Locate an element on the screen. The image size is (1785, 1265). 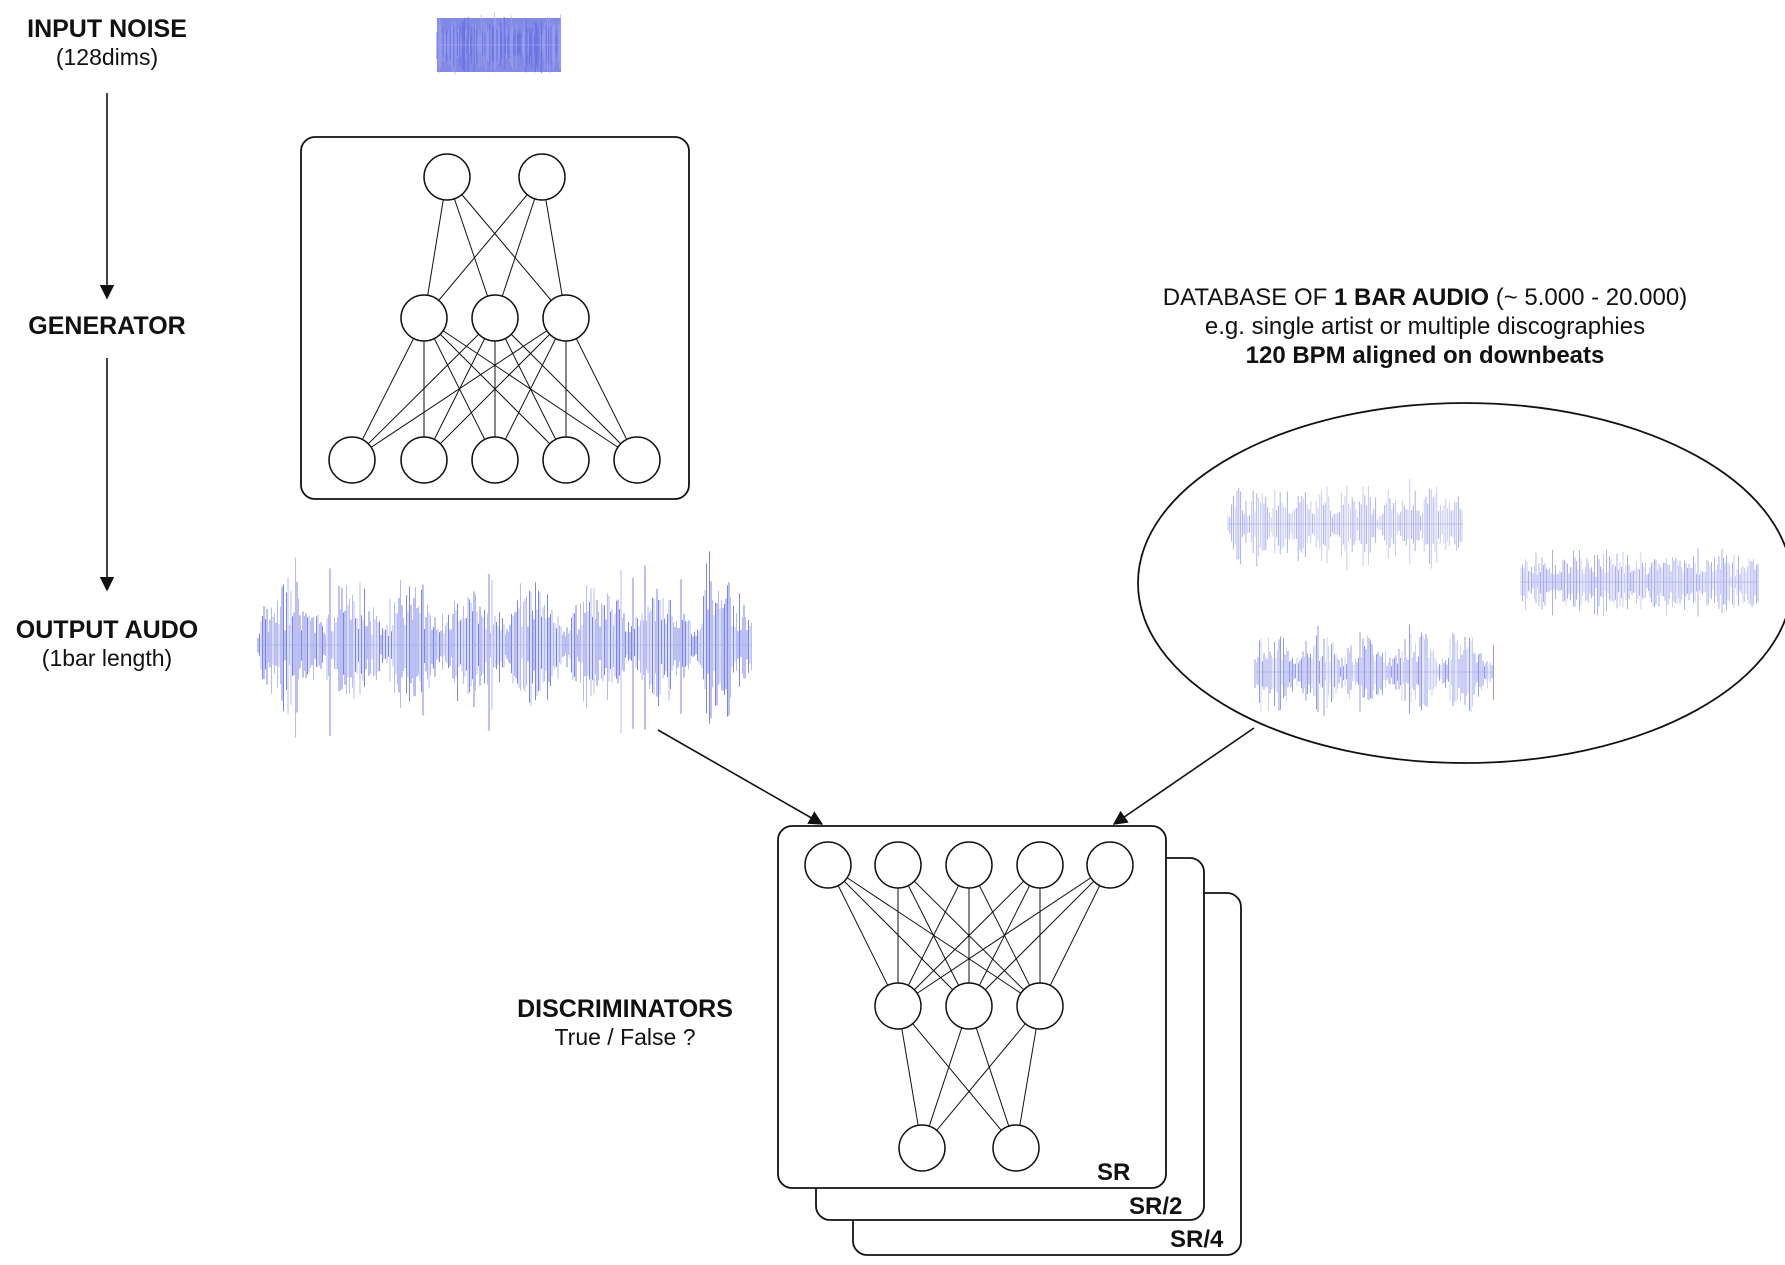
discriminators-subtitle: True / False ? is located at coordinates (625, 1037).